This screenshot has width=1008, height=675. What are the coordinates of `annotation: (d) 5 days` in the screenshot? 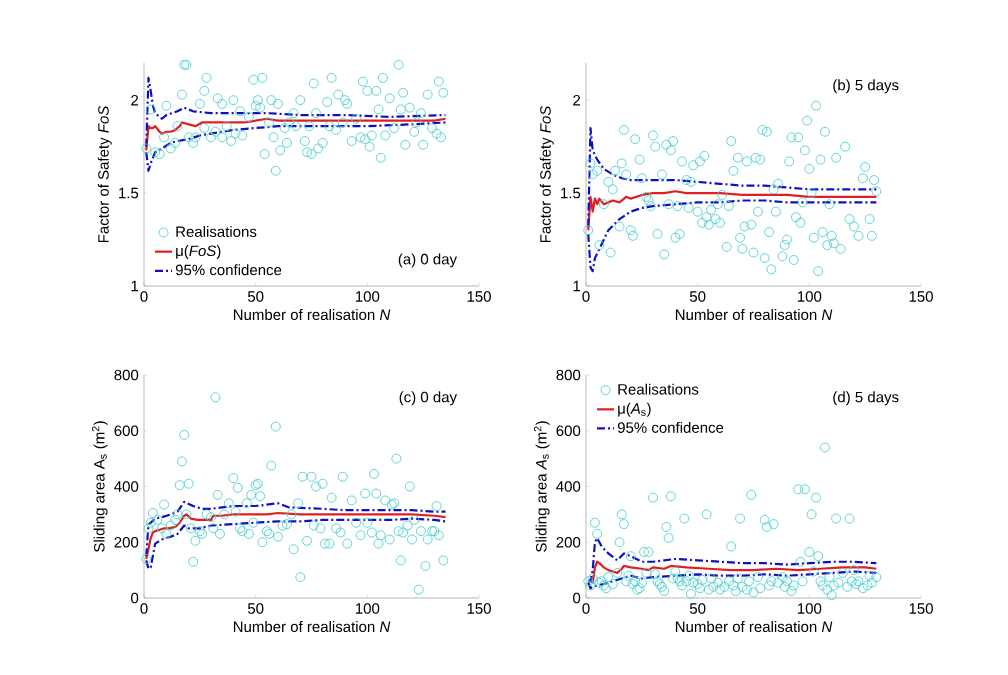 It's located at (866, 398).